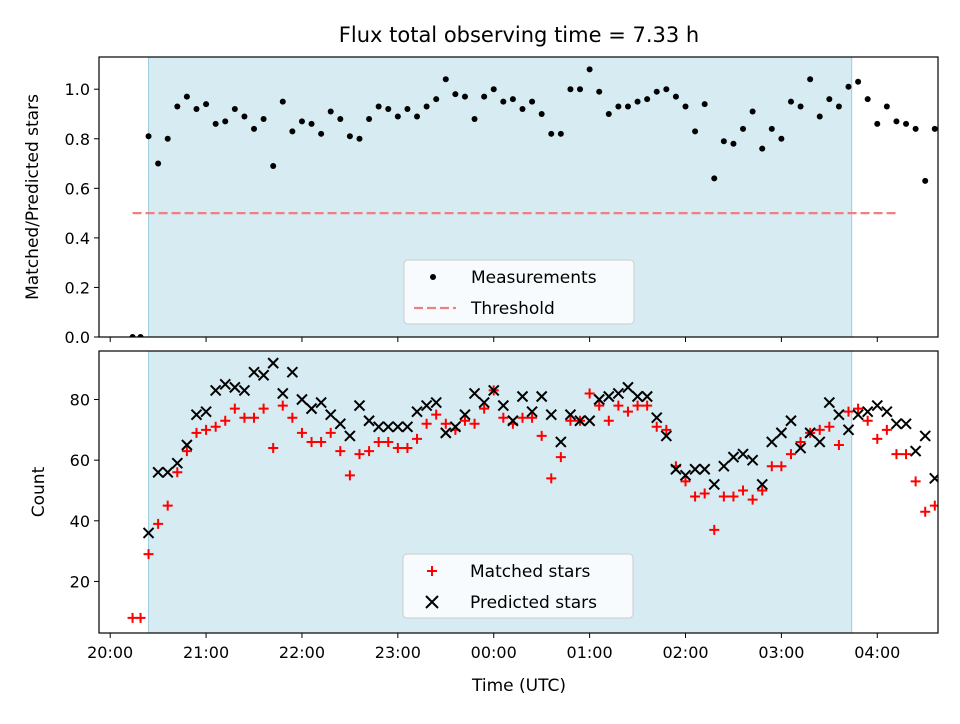 The height and width of the screenshot is (724, 960). I want to click on y-tick-label: 40, so click(80, 521).